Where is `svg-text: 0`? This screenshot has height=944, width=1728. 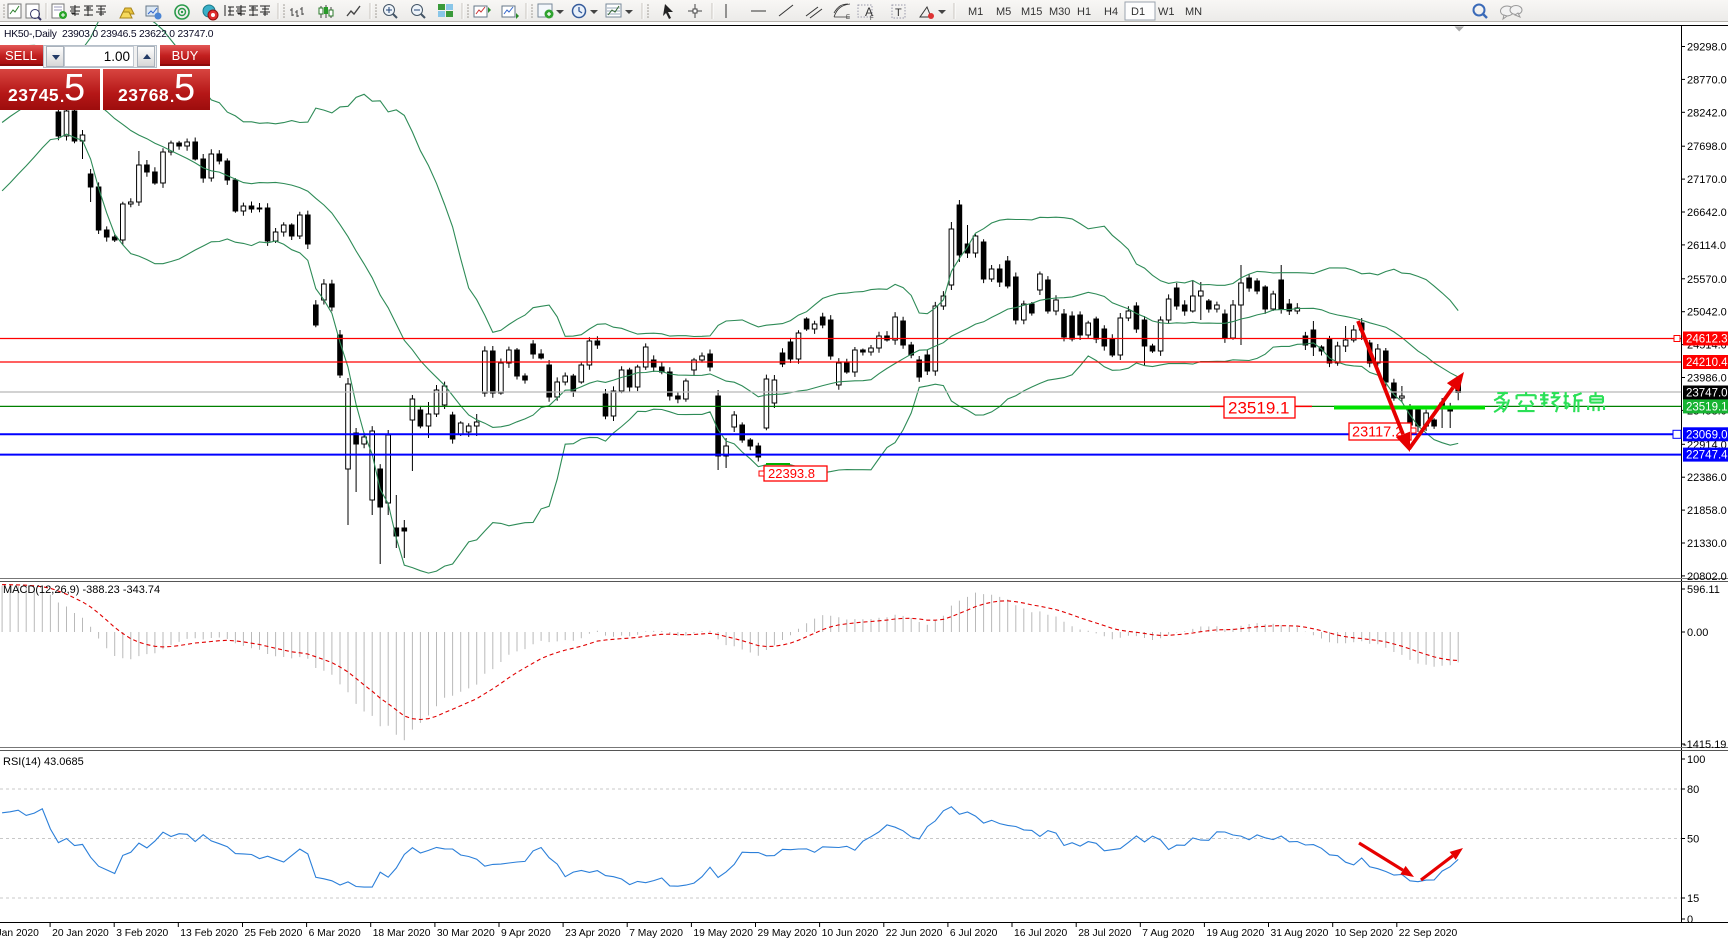
svg-text: 0 is located at coordinates (1690, 920).